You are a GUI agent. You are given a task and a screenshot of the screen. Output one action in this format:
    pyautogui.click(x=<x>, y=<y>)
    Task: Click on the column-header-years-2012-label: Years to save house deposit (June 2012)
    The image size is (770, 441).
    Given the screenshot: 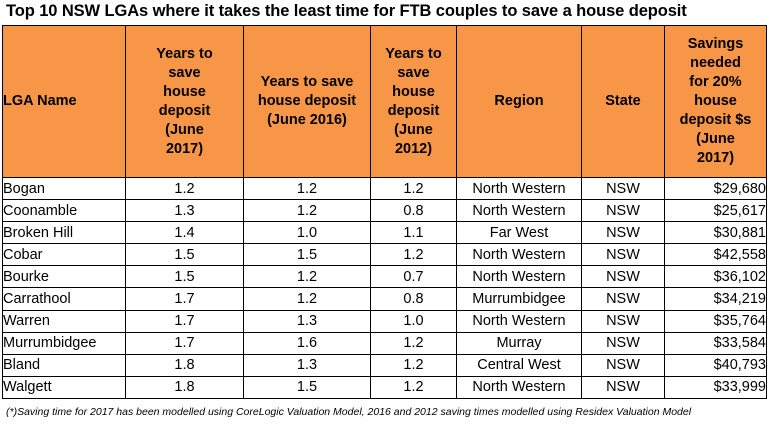 What is the action you would take?
    pyautogui.click(x=413, y=101)
    